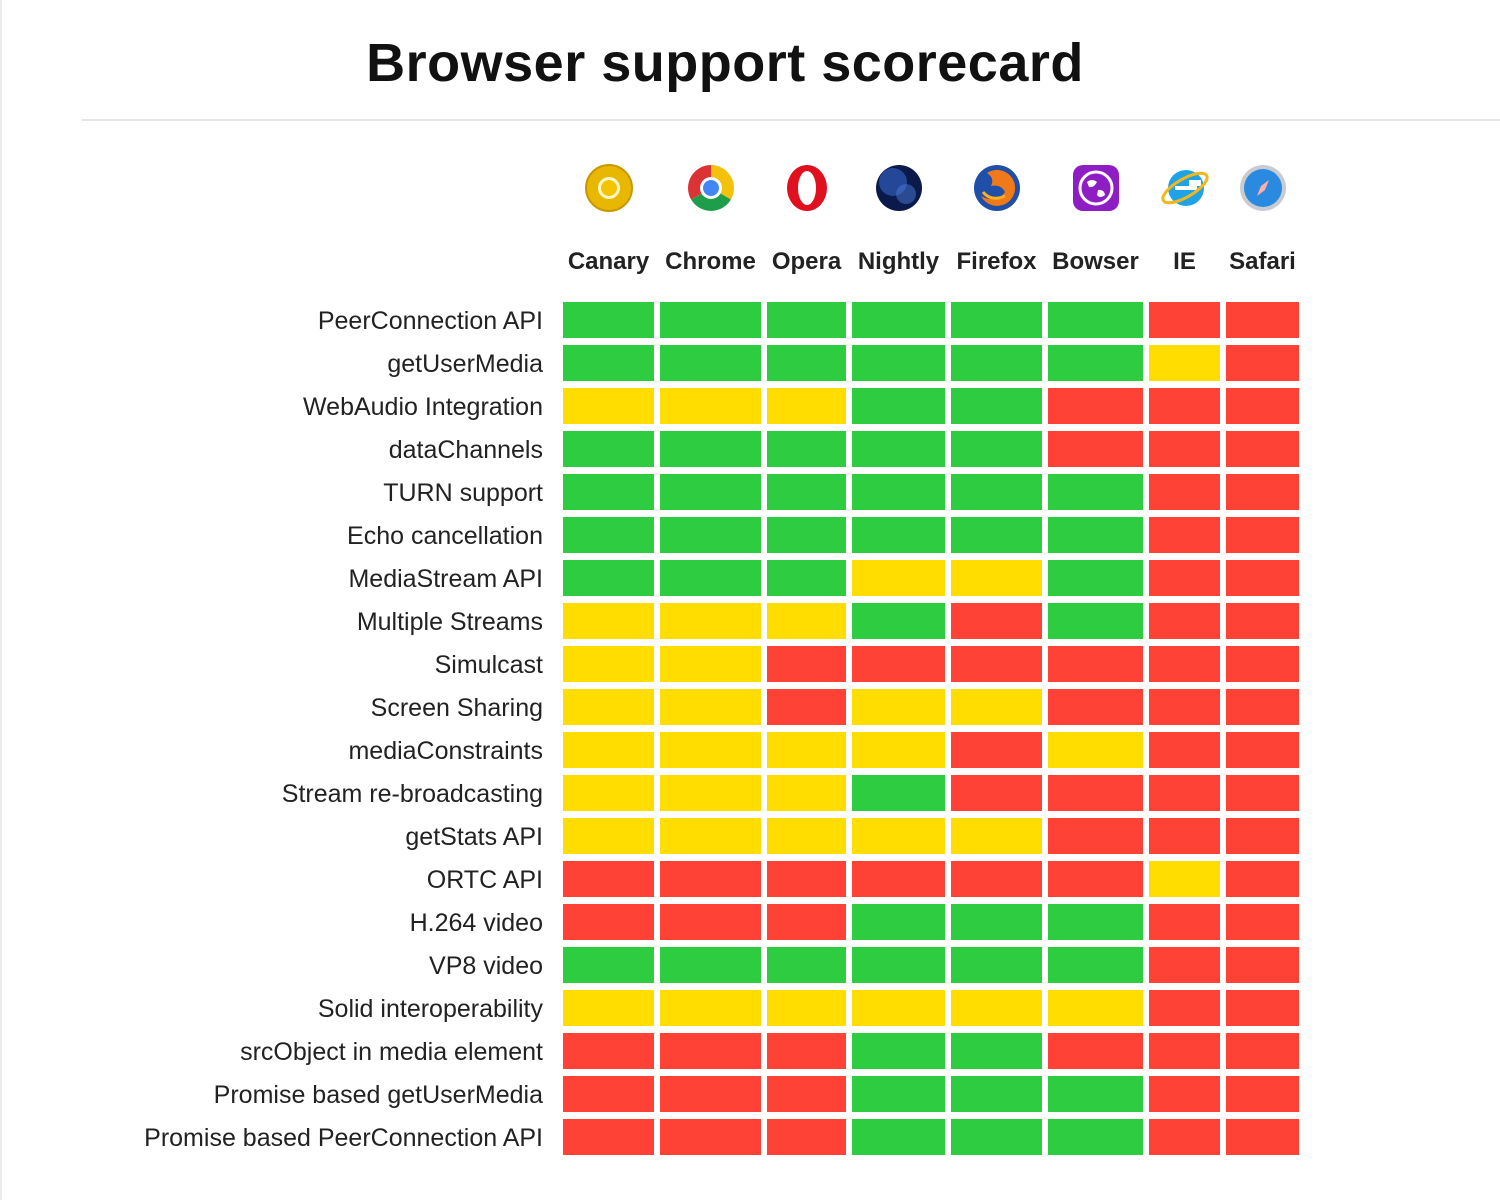  What do you see at coordinates (463, 493) in the screenshot?
I see `row-label: TURN support` at bounding box center [463, 493].